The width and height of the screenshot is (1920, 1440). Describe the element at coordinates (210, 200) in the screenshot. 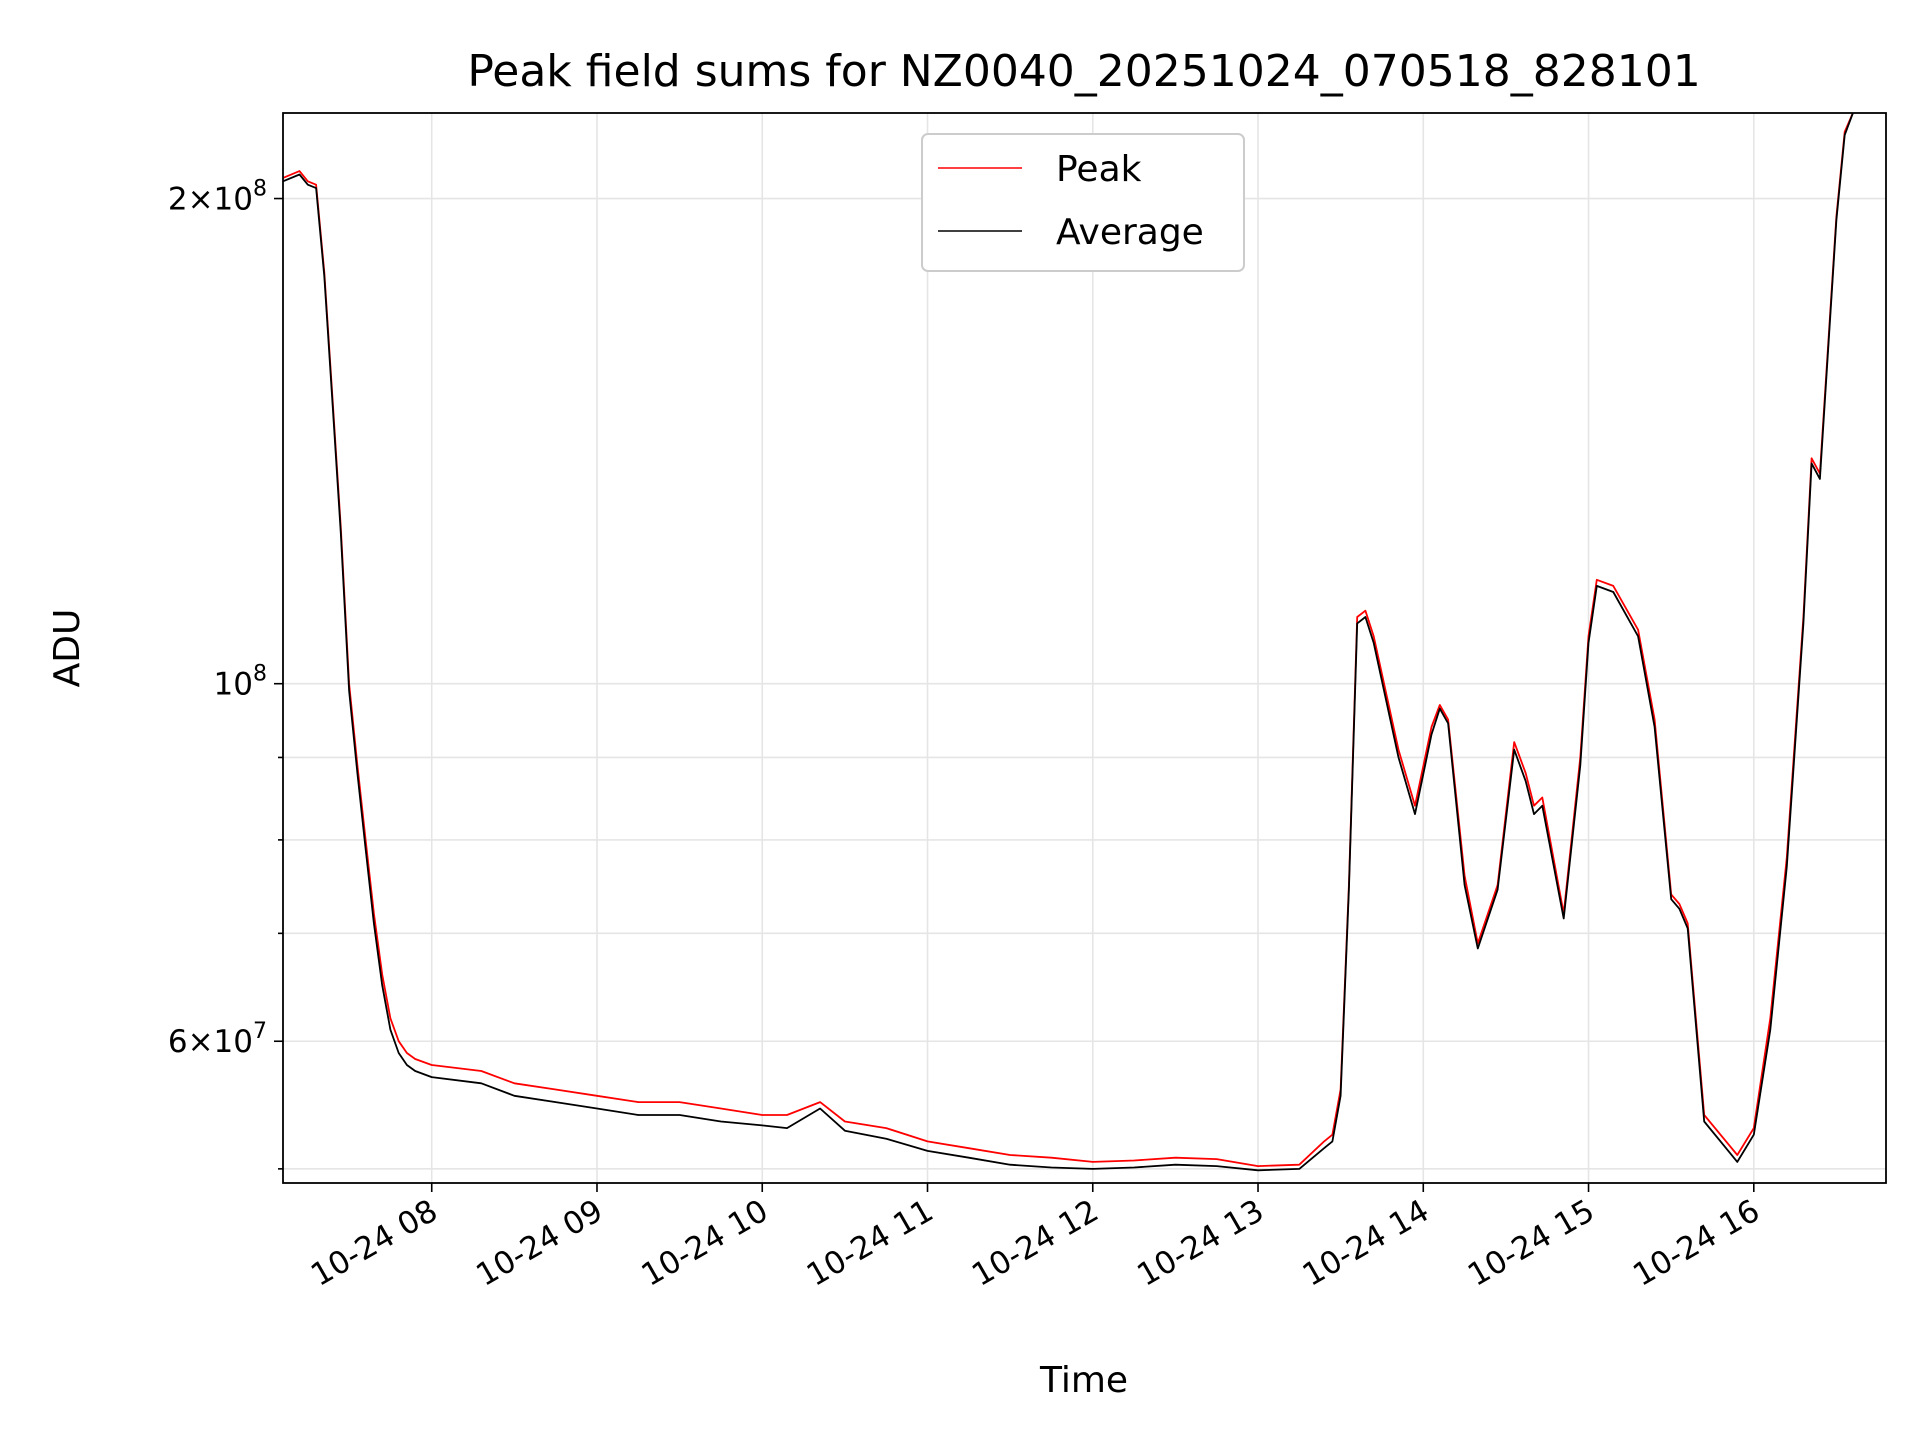

I see `y-tick-base: 2×10` at that location.